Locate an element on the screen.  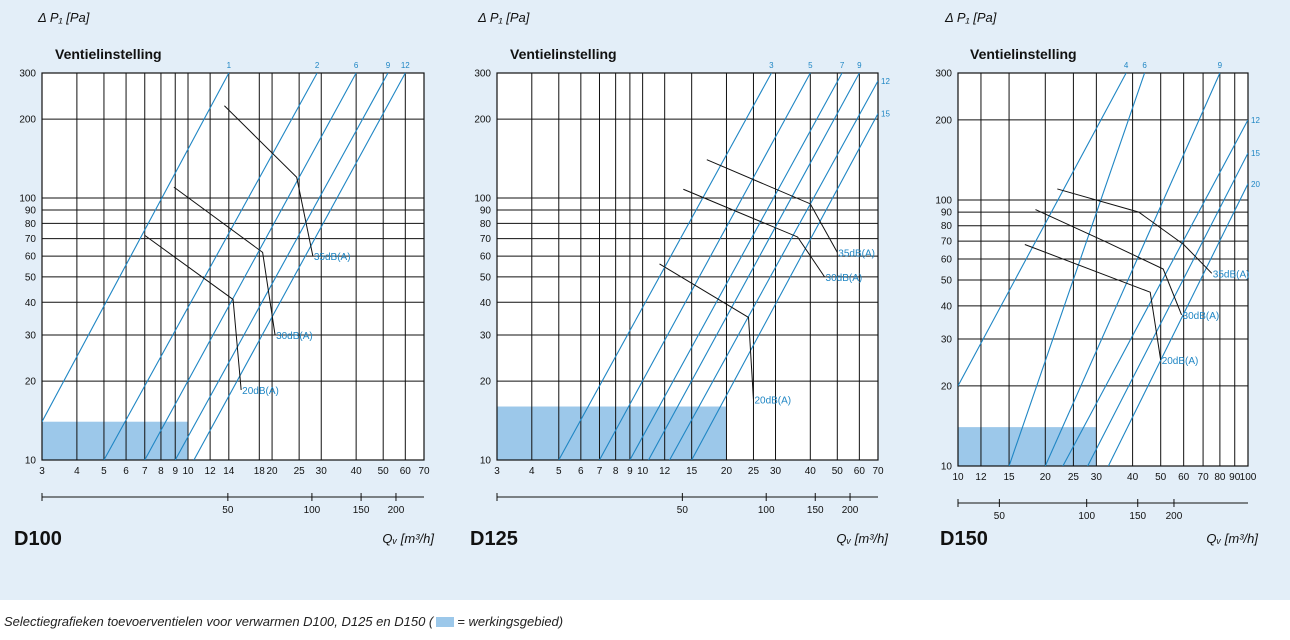
setting-line-label: 15 is located at coordinates (1255, 153).